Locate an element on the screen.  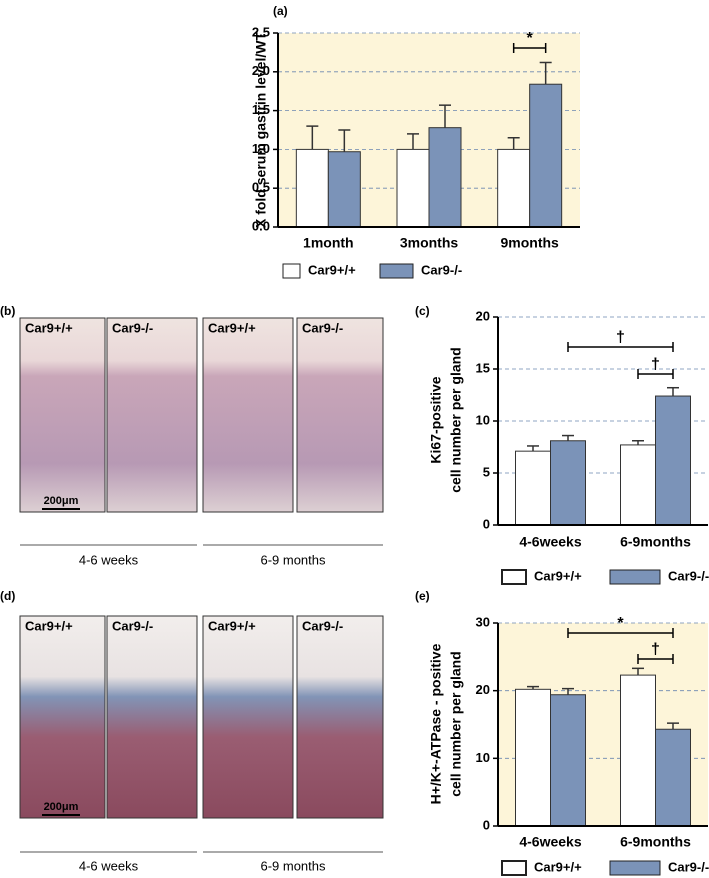
y-tick-label: 0.5 is located at coordinates (261, 187).